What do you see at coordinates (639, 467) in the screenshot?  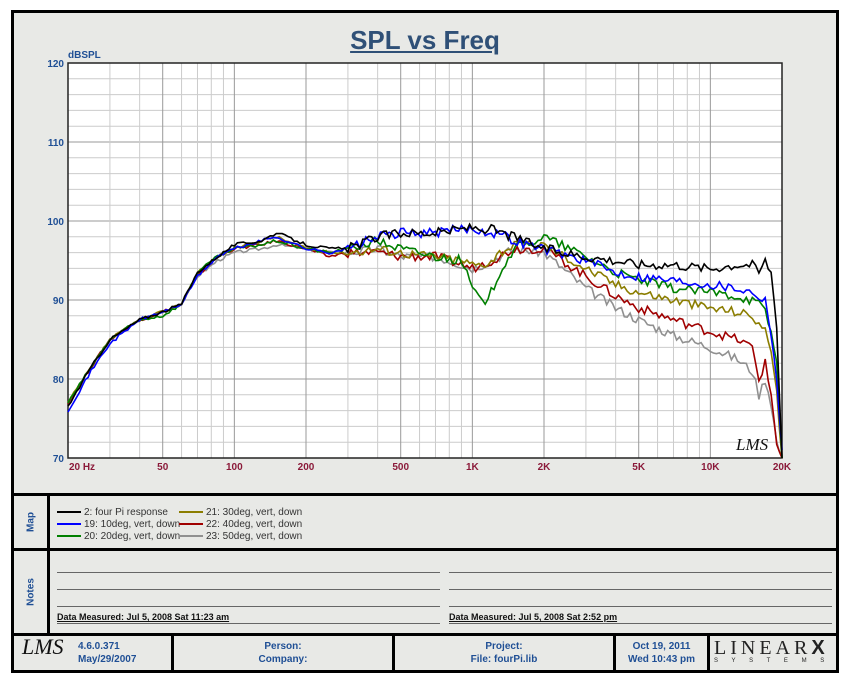 I see `x-tick-label: 5K` at bounding box center [639, 467].